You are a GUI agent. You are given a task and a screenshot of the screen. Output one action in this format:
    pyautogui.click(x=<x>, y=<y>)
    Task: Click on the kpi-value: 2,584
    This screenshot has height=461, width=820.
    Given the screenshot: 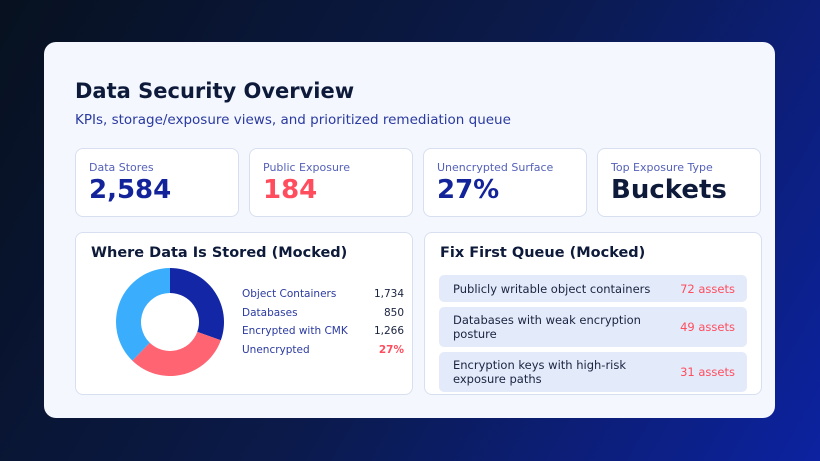 What is the action you would take?
    pyautogui.click(x=130, y=190)
    